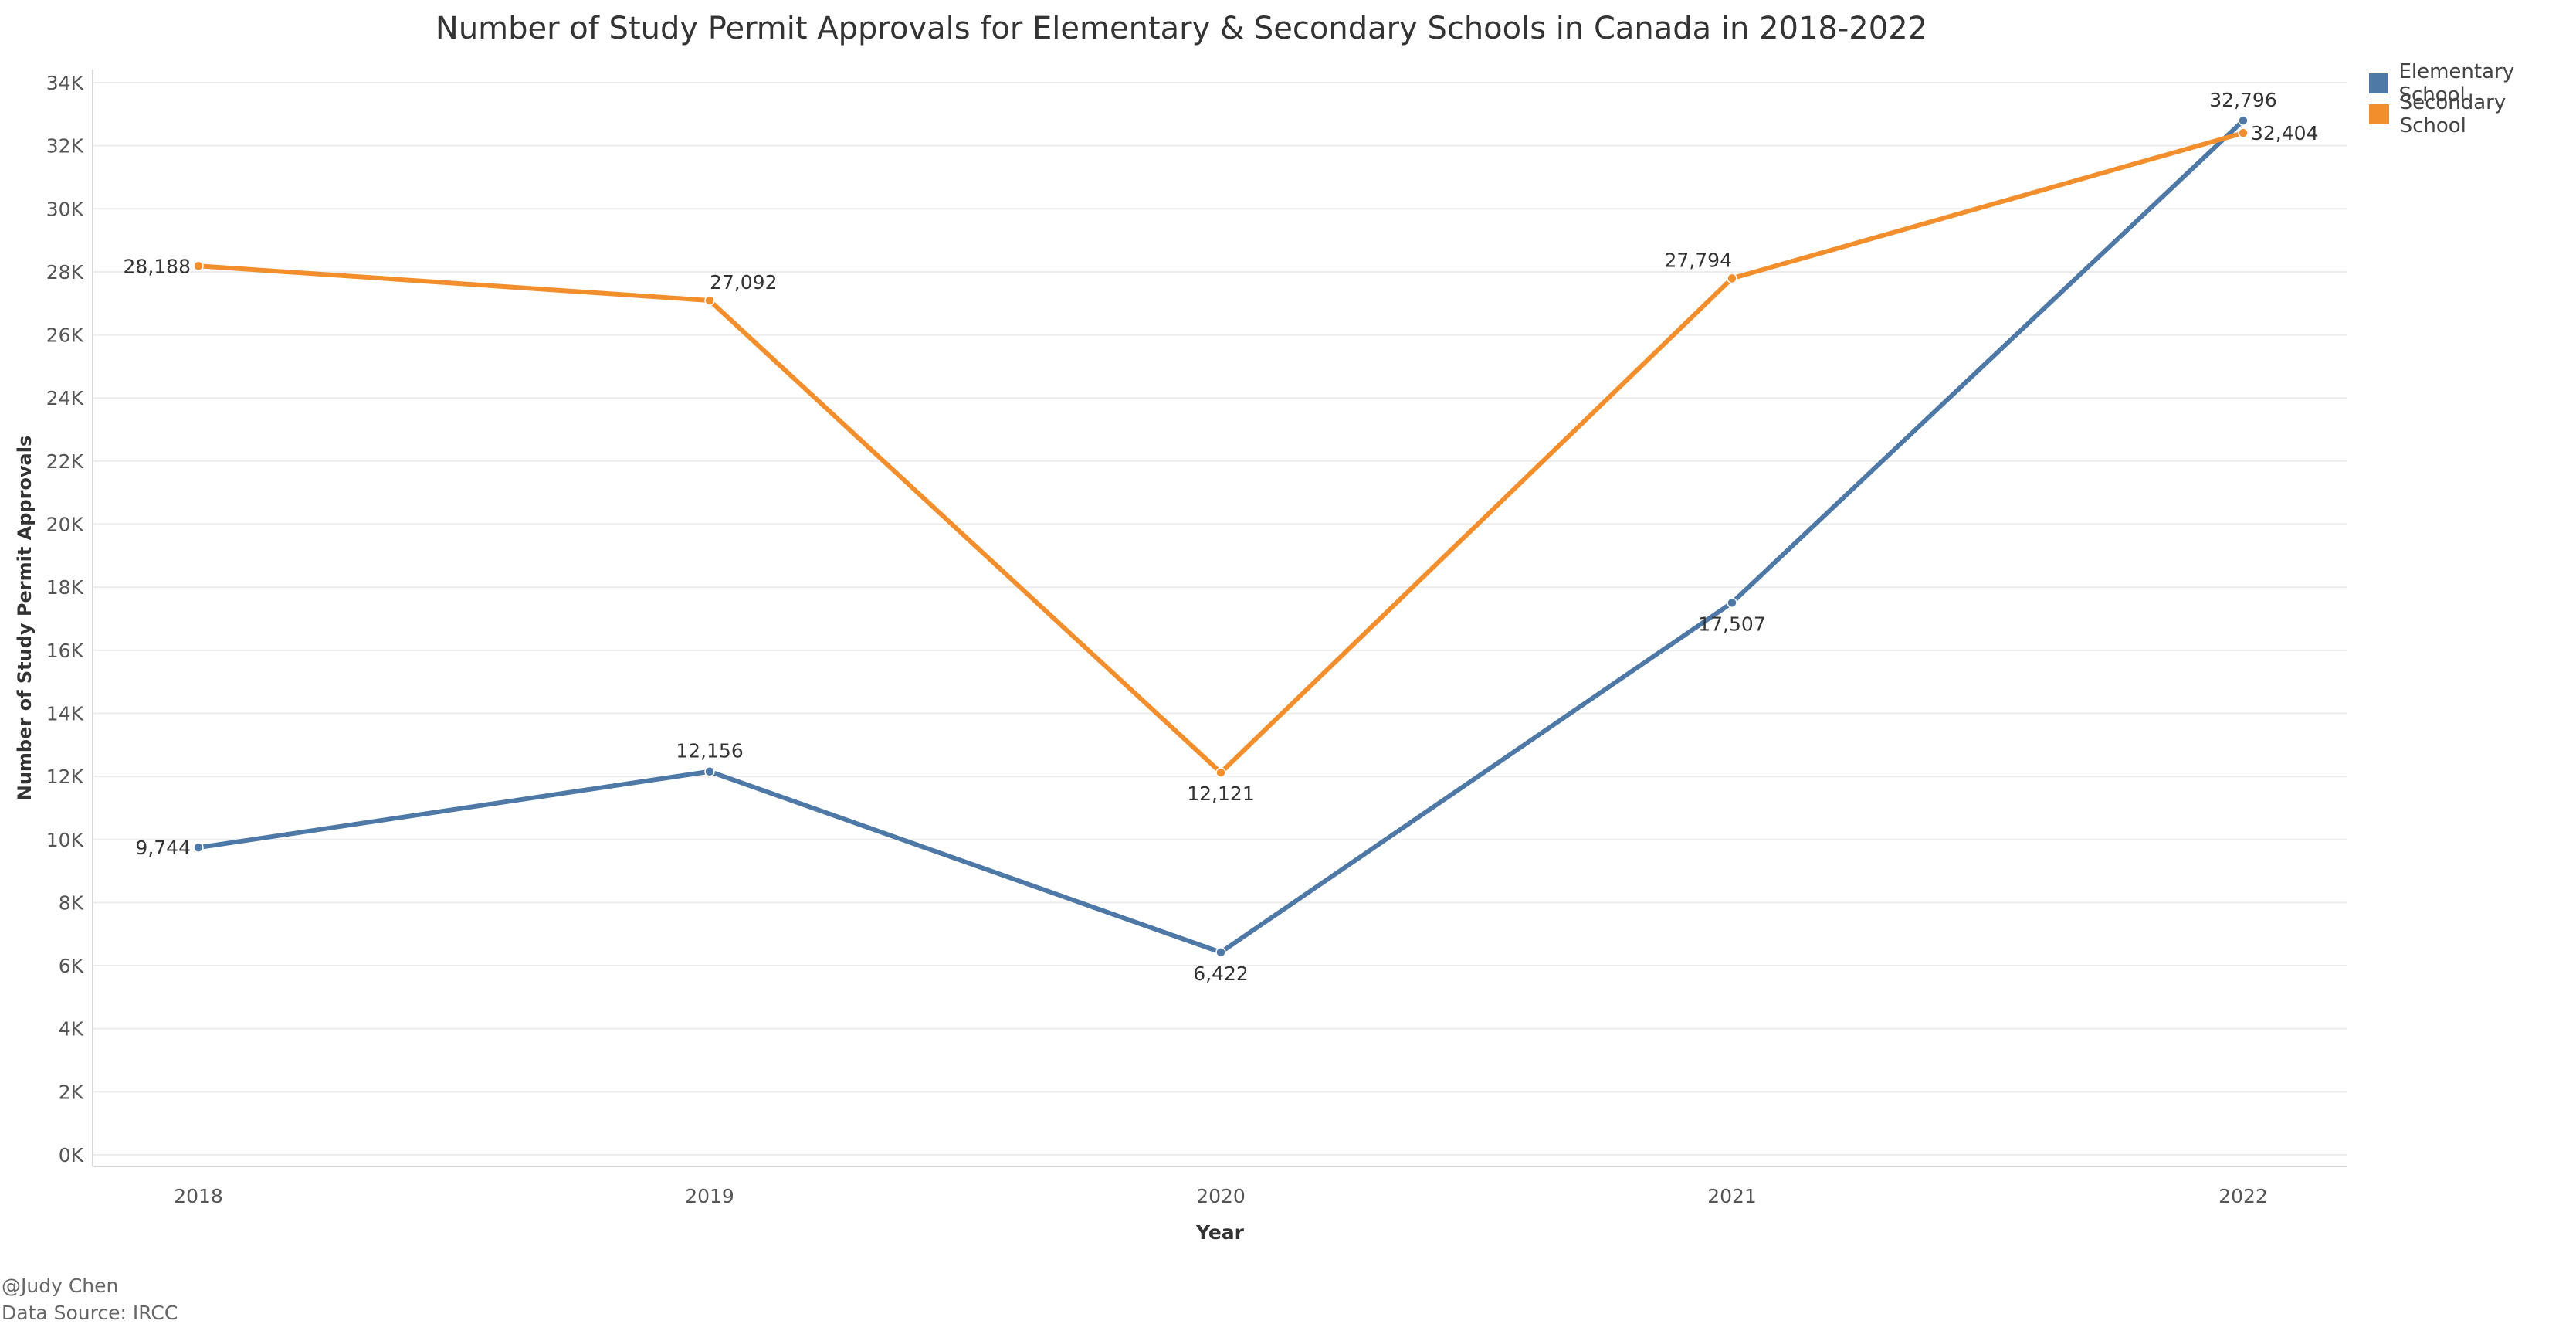 The height and width of the screenshot is (1324, 2576). Describe the element at coordinates (2456, 83) in the screenshot. I see `legend-label: Elementary School` at that location.